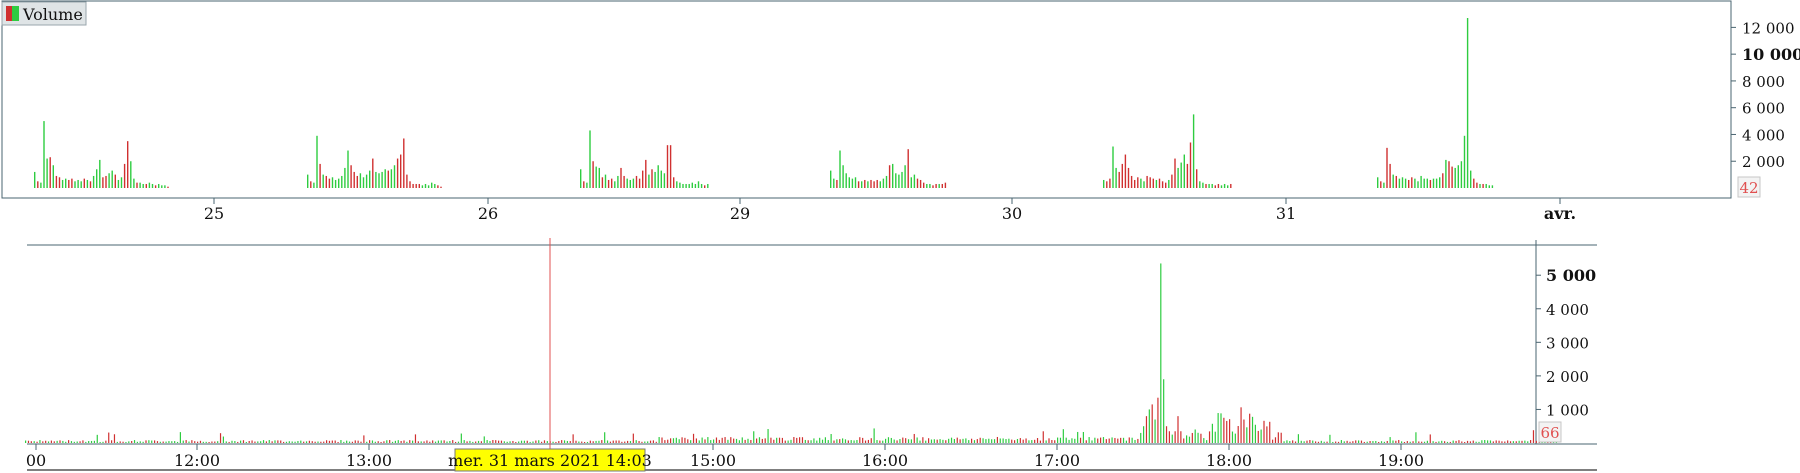 This screenshot has height=473, width=1800. I want to click on top-y-tick-label: 12 000, so click(1768, 28).